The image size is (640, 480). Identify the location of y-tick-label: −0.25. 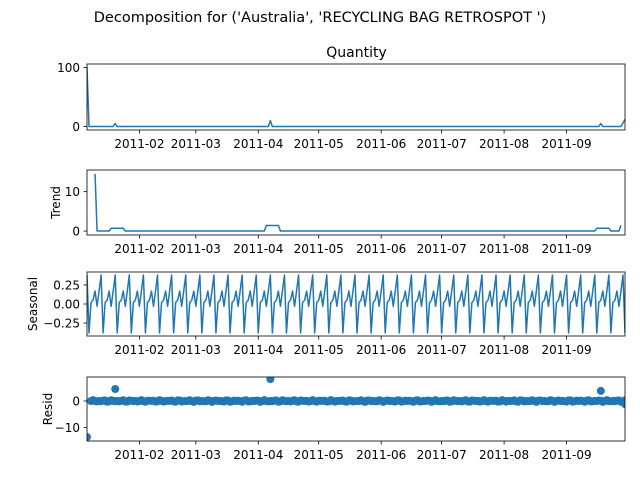
(61, 324).